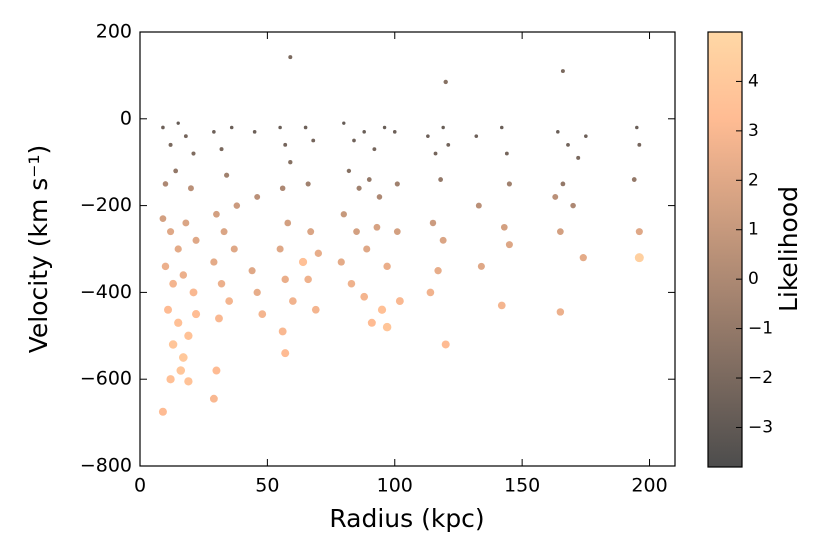 The image size is (830, 554). I want to click on x-axis-label: Radius (kpc), so click(406, 518).